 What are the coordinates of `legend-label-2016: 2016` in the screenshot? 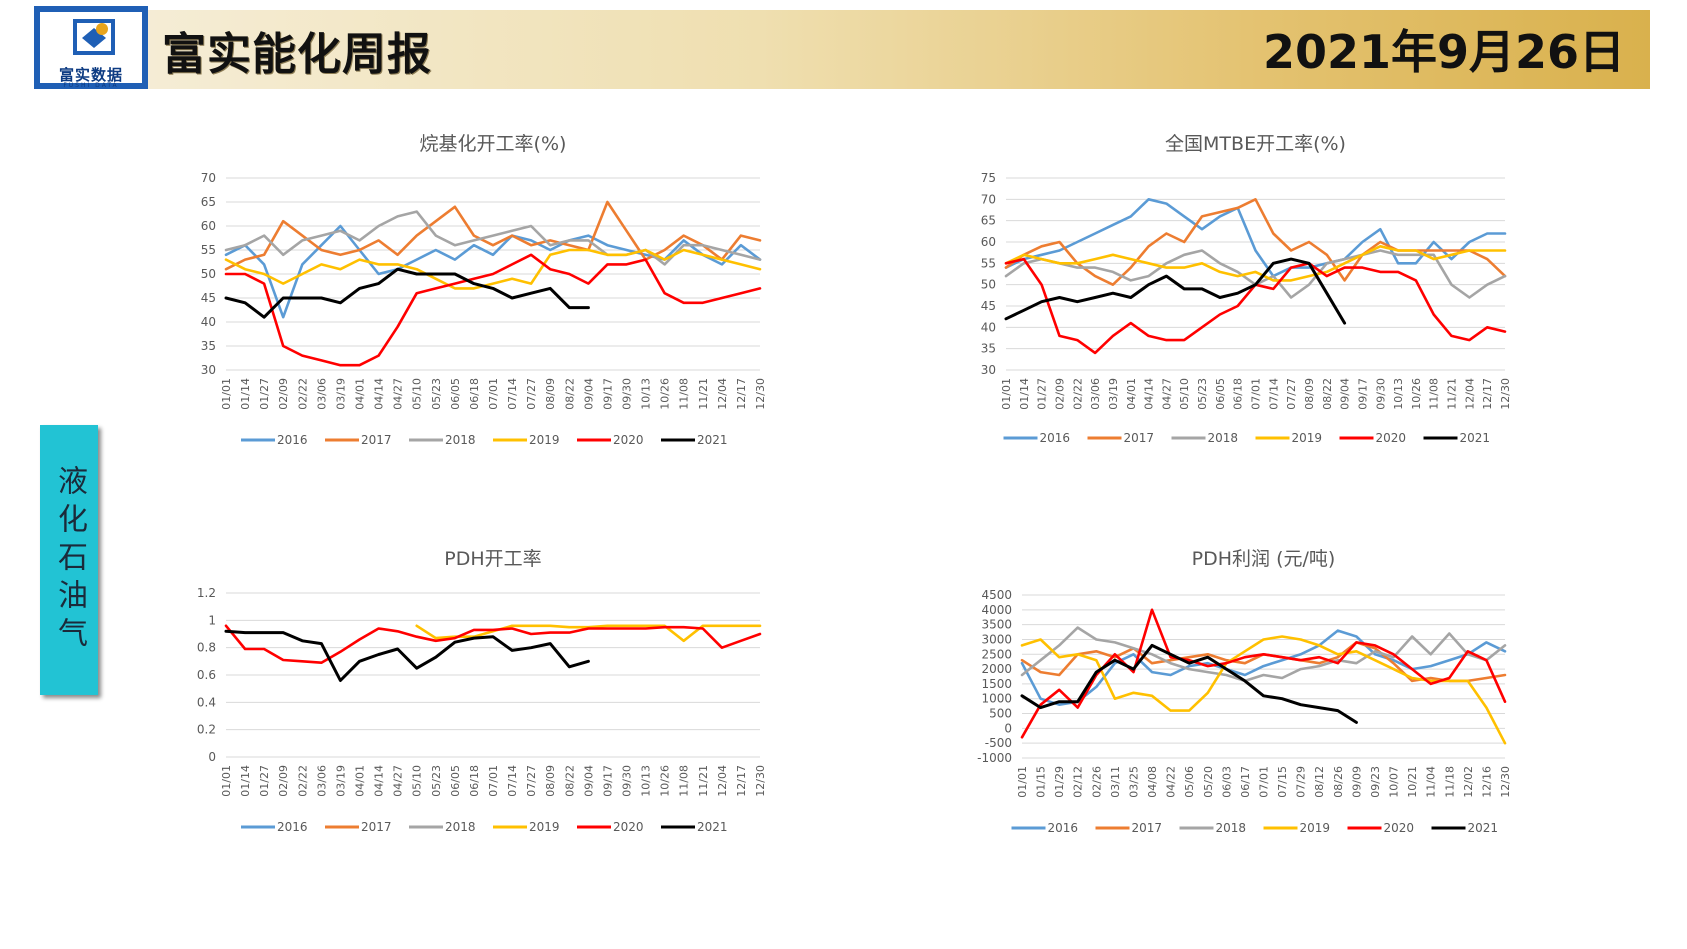 It's located at (1063, 828).